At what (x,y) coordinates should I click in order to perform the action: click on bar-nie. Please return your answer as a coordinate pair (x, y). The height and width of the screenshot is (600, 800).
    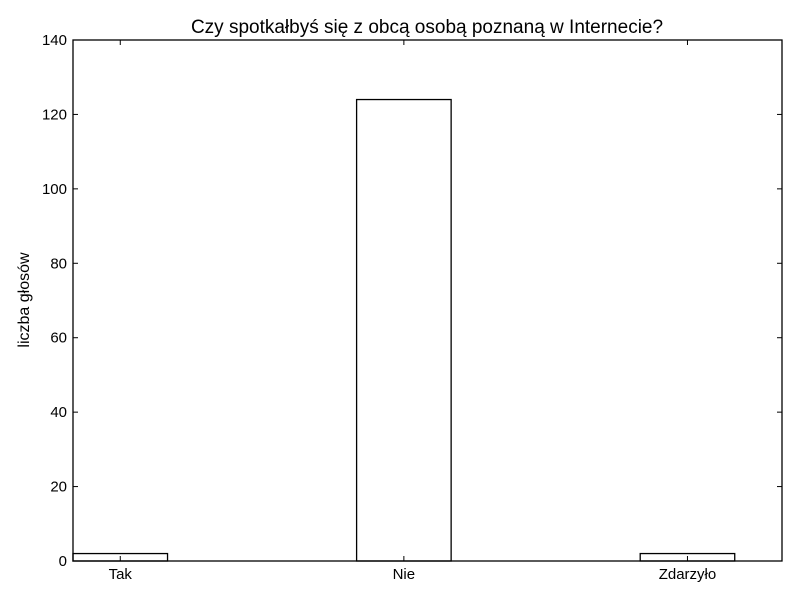
    Looking at the image, I should click on (403, 330).